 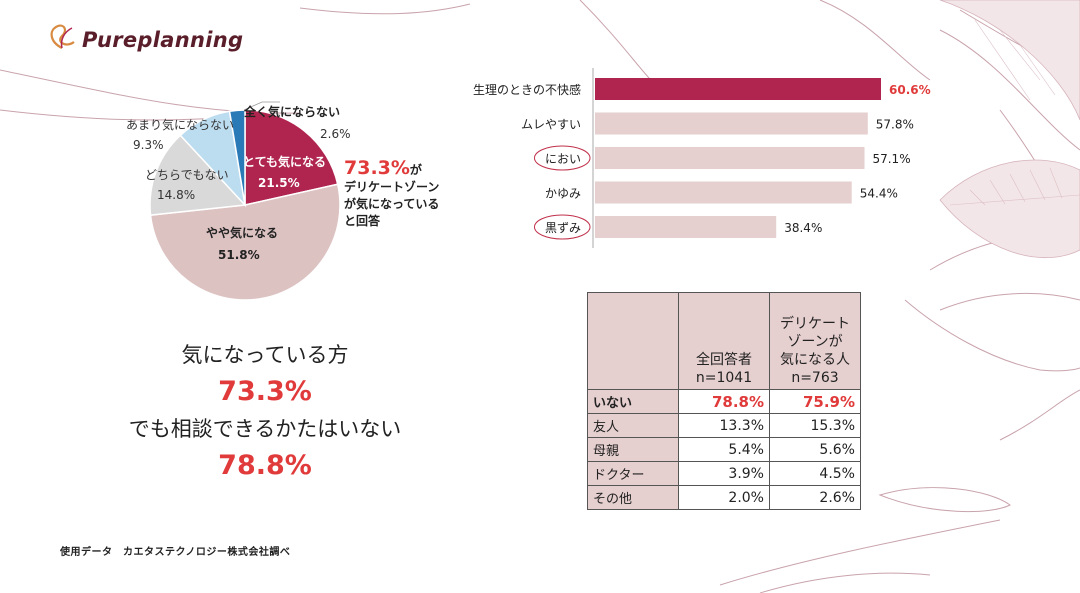 What do you see at coordinates (237, 157) in the screenshot?
I see `pie-slice-zenzen` at bounding box center [237, 157].